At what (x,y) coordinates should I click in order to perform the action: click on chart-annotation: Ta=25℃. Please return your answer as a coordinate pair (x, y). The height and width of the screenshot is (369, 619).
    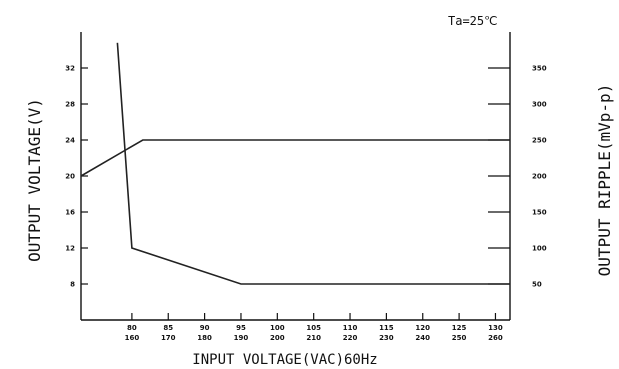
    Looking at the image, I should click on (473, 21).